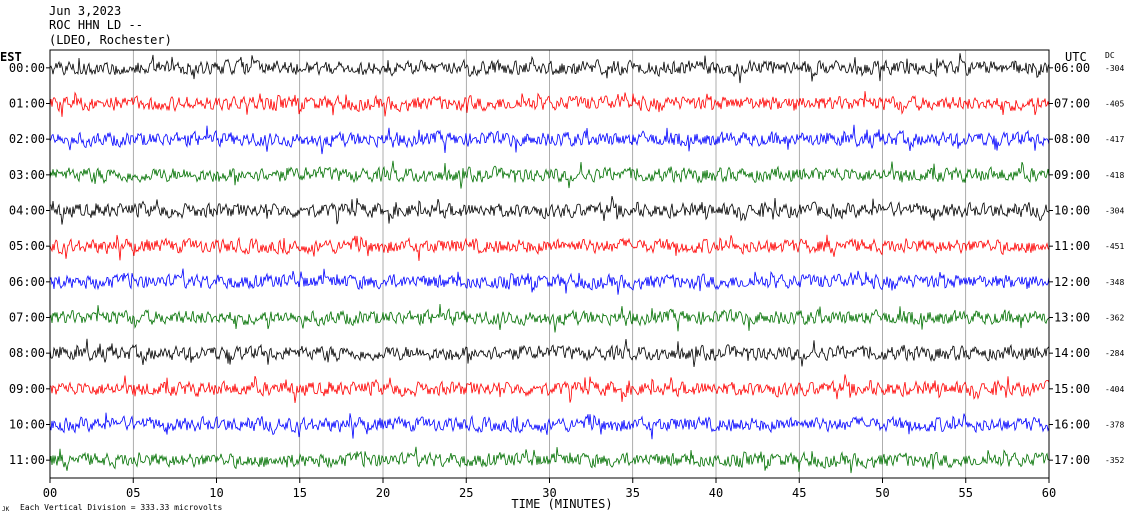  Describe the element at coordinates (110, 40) in the screenshot. I see `network-label: (LDEO, Rochester)` at that location.